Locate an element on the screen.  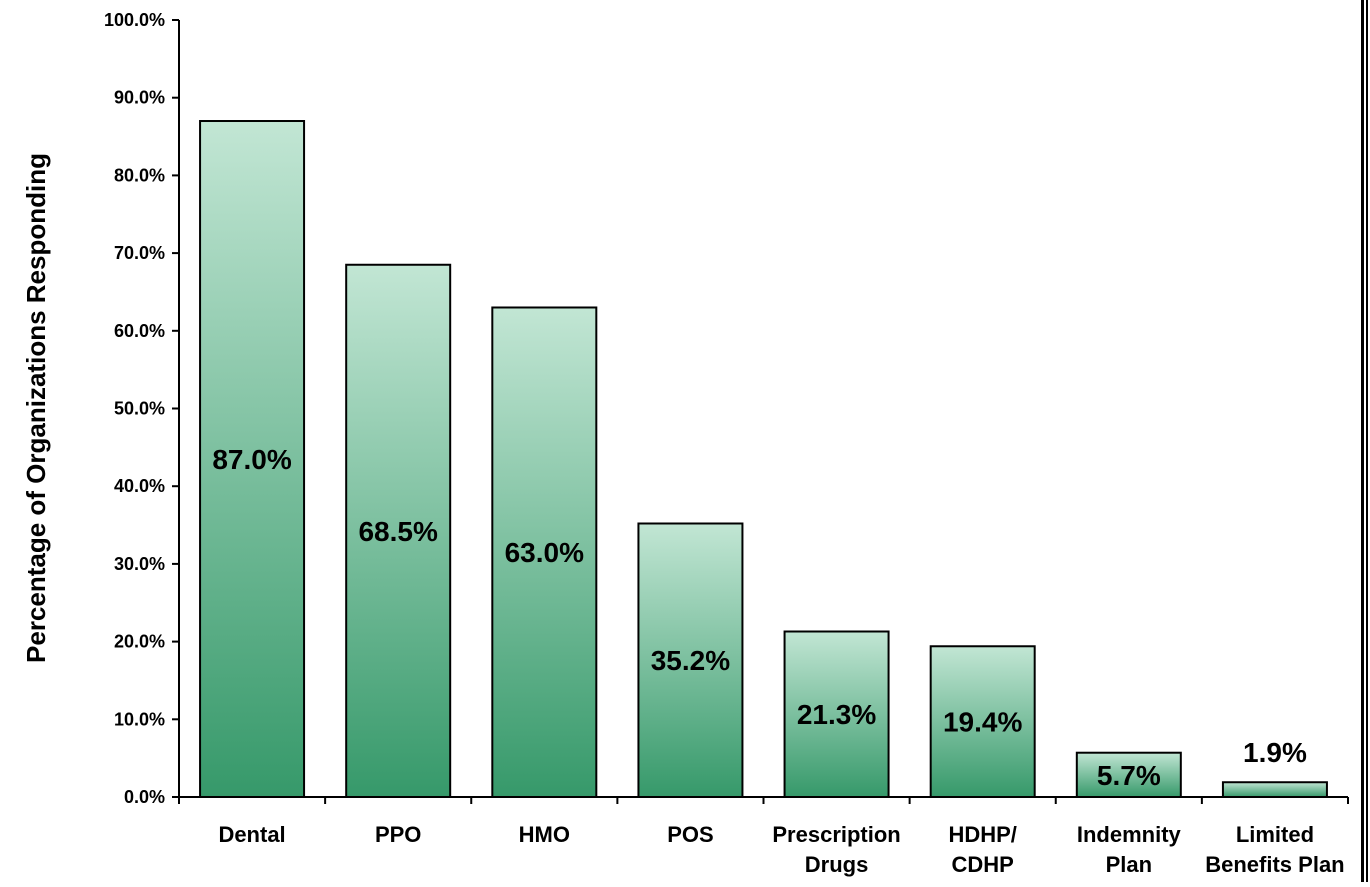
y-tick-label: 30.0% is located at coordinates (139, 564).